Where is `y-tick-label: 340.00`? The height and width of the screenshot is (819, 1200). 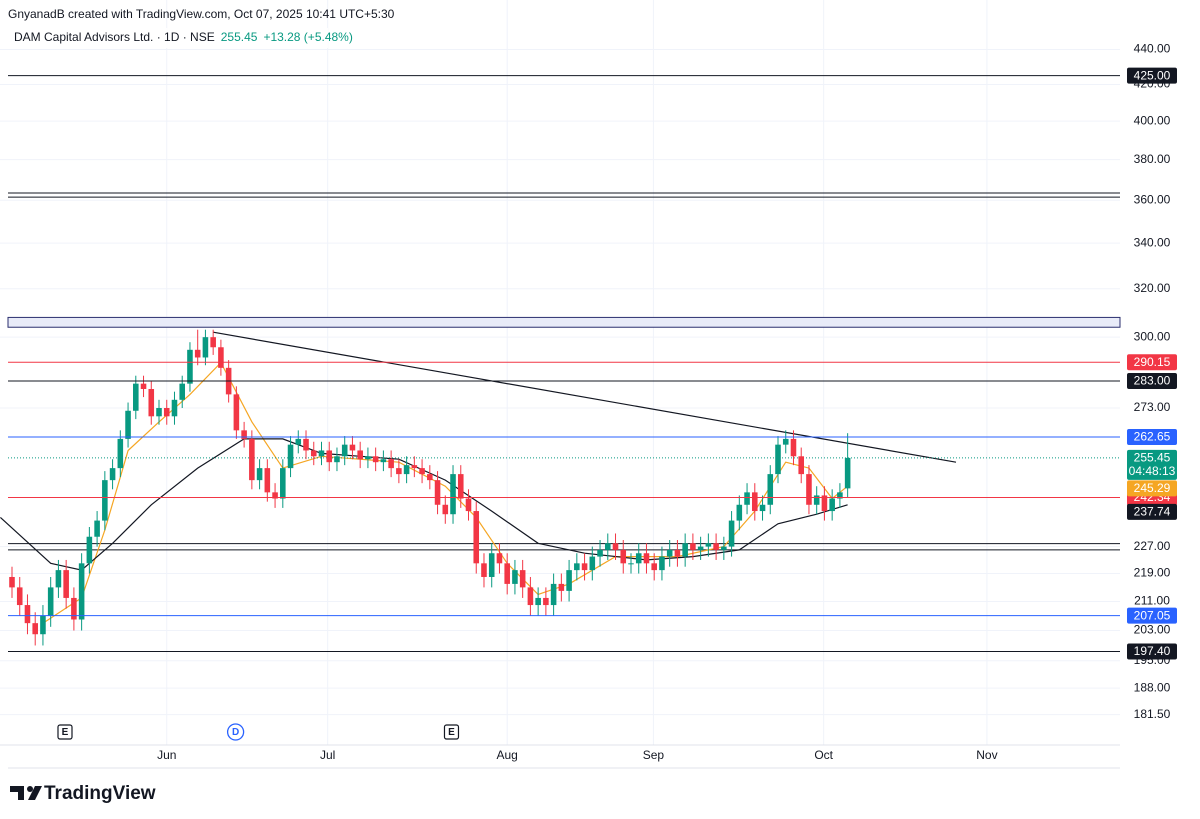
y-tick-label: 340.00 is located at coordinates (1152, 242).